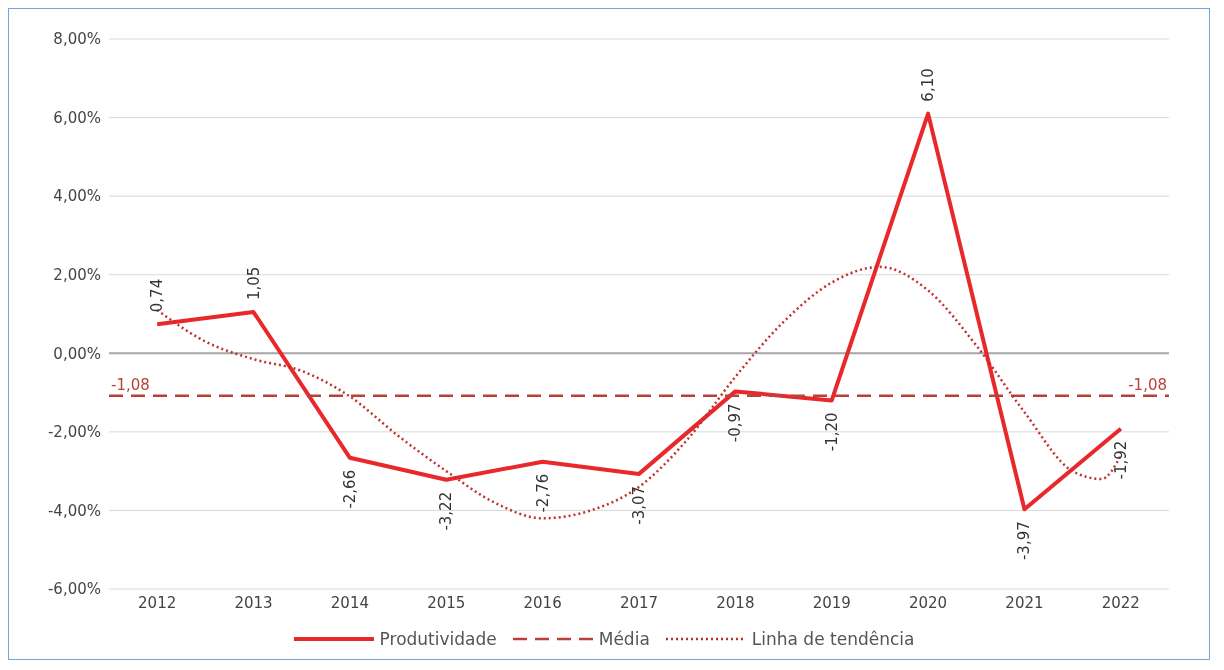 This screenshot has height=670, width=1224. Describe the element at coordinates (1024, 541) in the screenshot. I see `data-label: -3,97` at that location.